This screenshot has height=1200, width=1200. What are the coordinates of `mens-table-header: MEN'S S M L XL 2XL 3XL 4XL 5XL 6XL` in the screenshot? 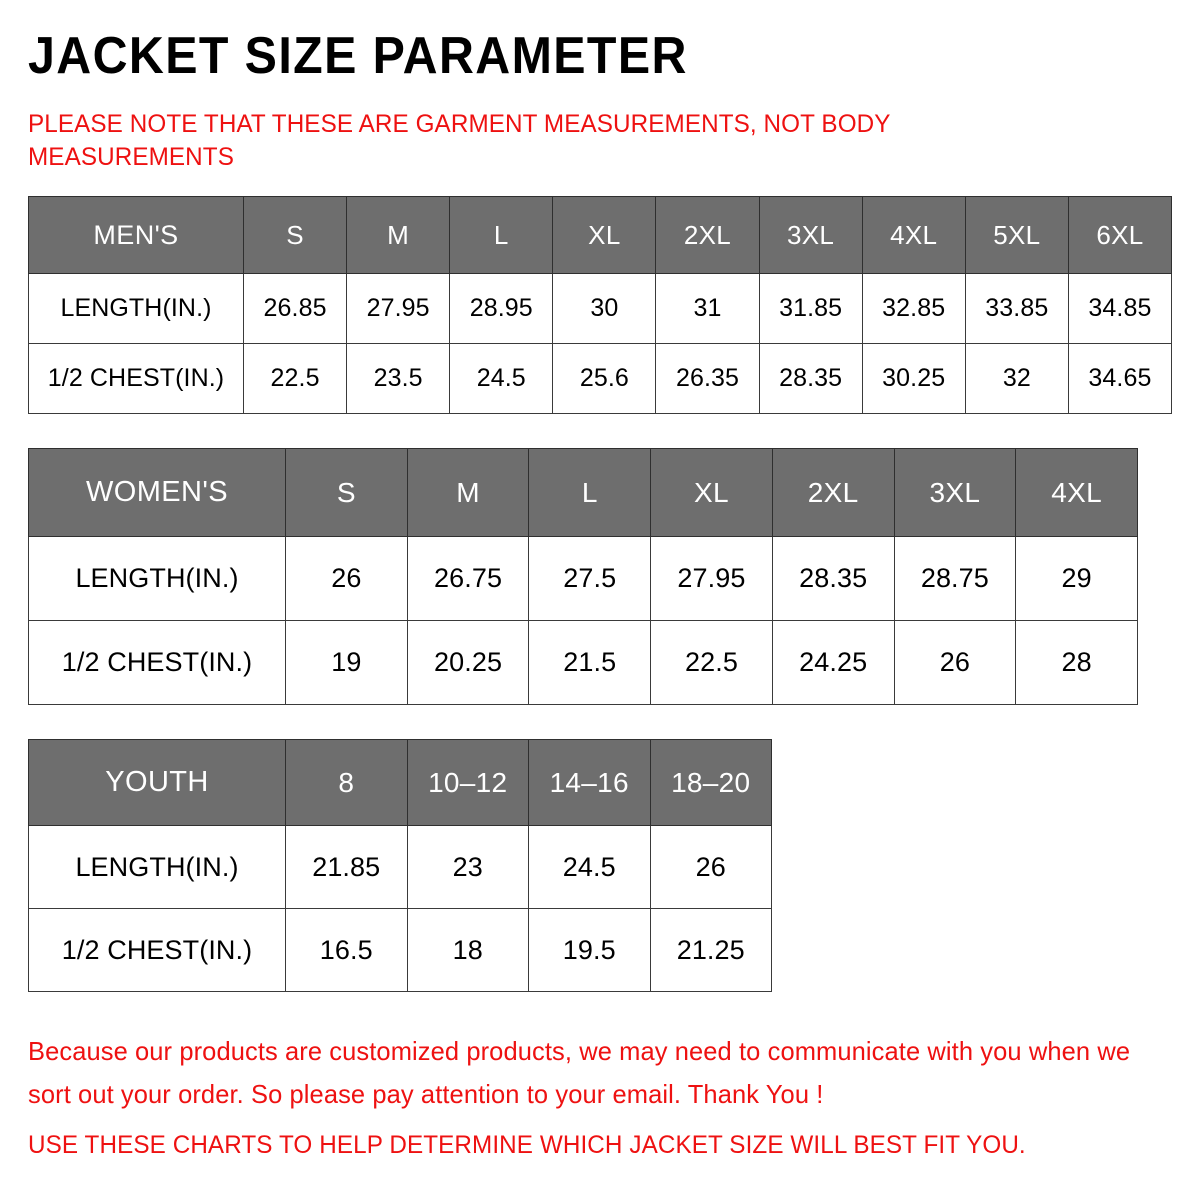 It's located at (600, 235).